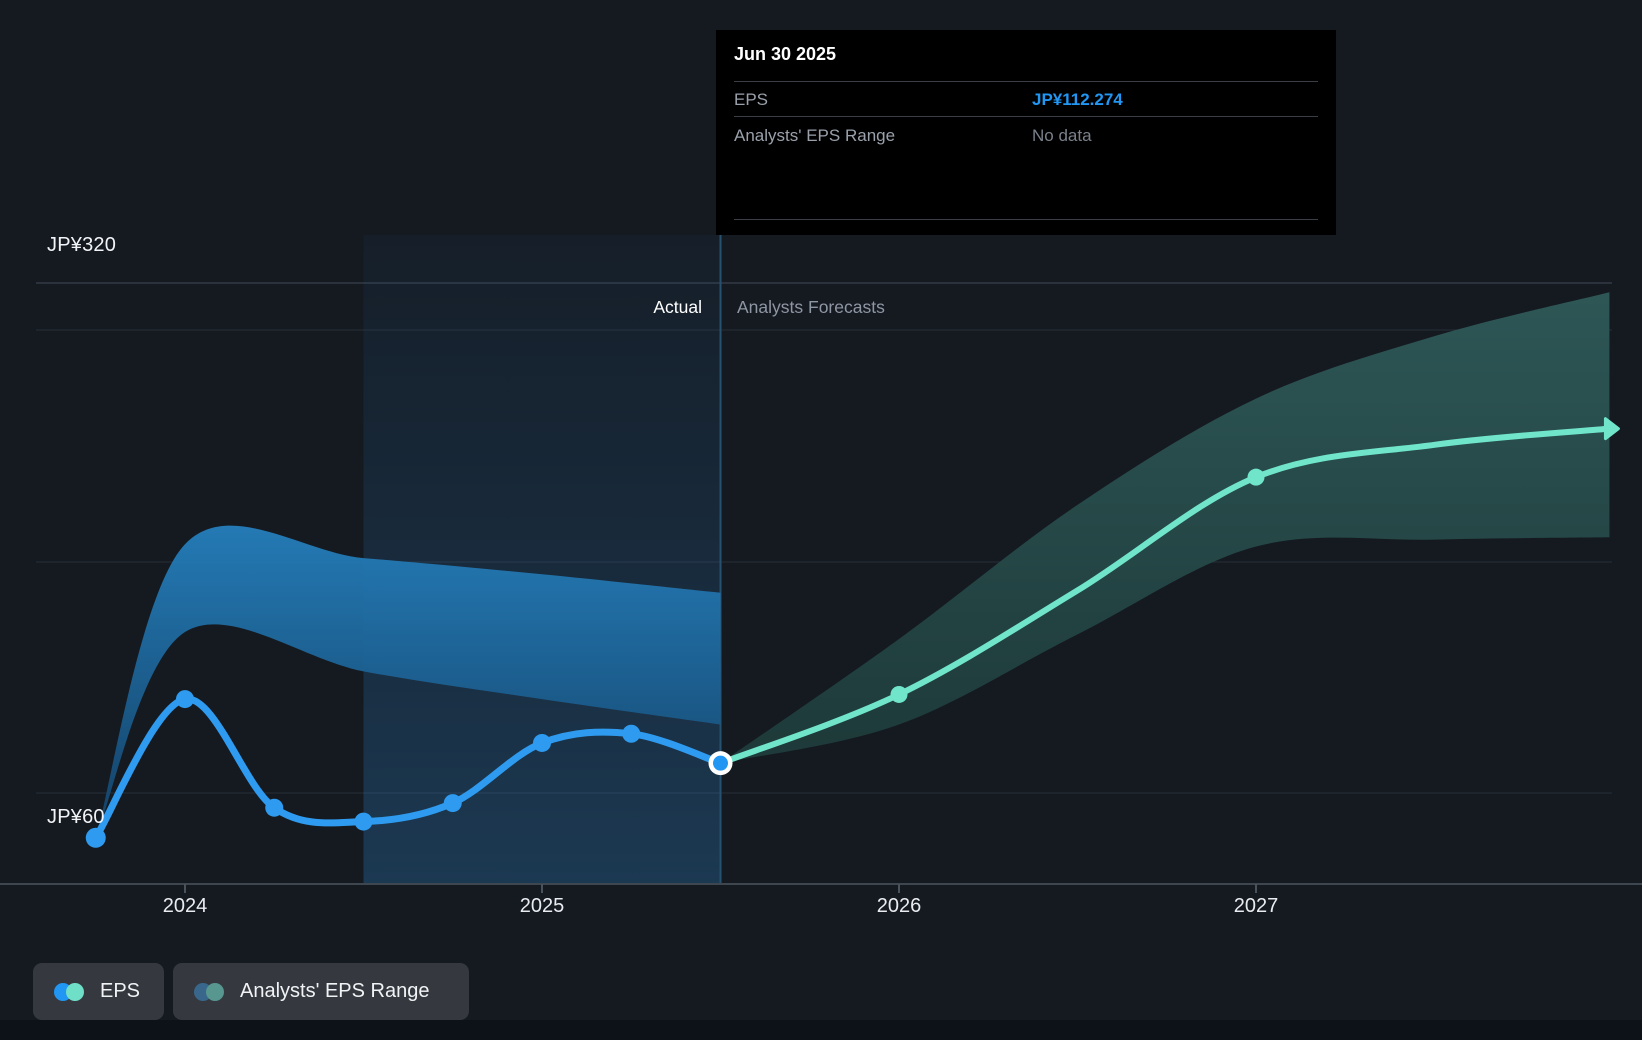 The width and height of the screenshot is (1642, 1040). I want to click on tooltip-date-title: Jun 30 2025, so click(785, 54).